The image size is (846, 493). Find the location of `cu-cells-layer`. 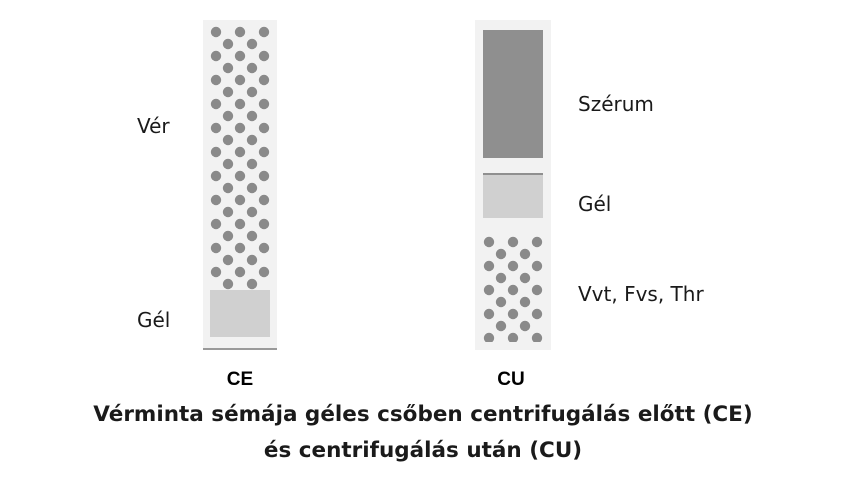

cu-cells-layer is located at coordinates (513, 289).